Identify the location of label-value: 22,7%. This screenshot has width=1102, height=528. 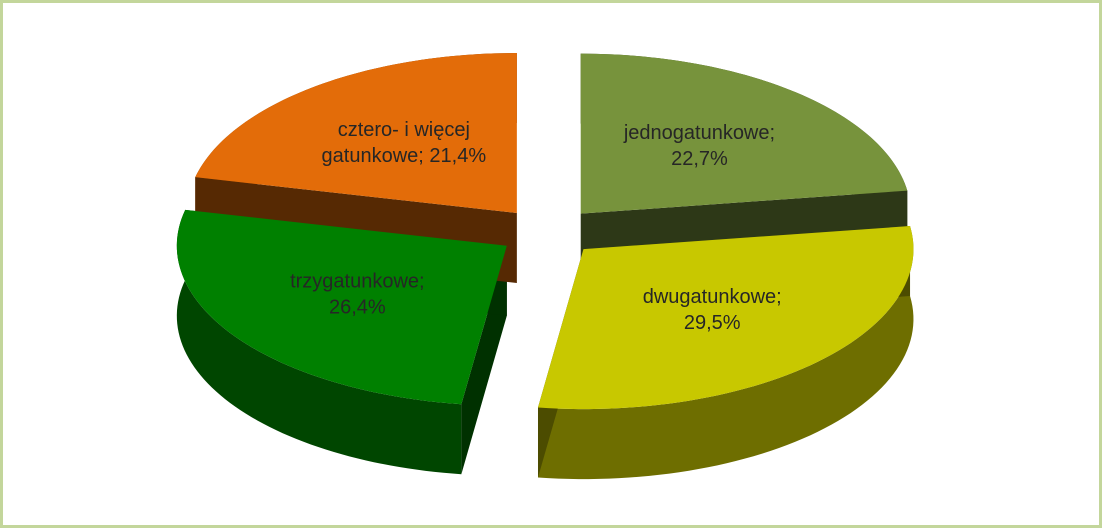
(699, 159).